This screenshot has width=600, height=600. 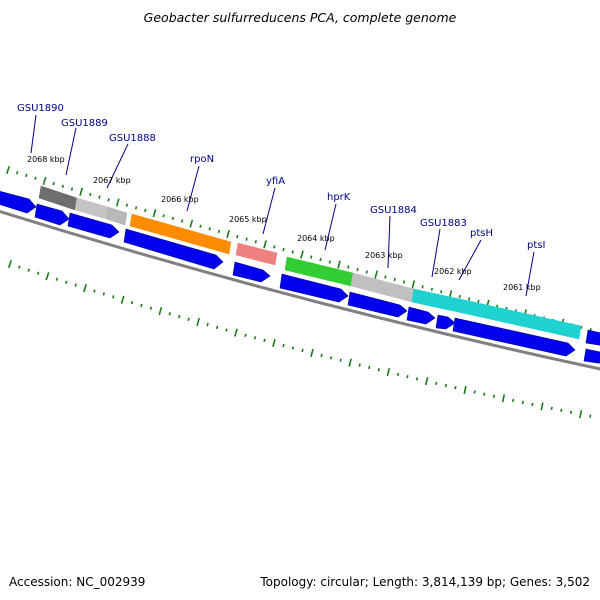 What do you see at coordinates (112, 180) in the screenshot?
I see `kbp-label: 2067 kbp` at bounding box center [112, 180].